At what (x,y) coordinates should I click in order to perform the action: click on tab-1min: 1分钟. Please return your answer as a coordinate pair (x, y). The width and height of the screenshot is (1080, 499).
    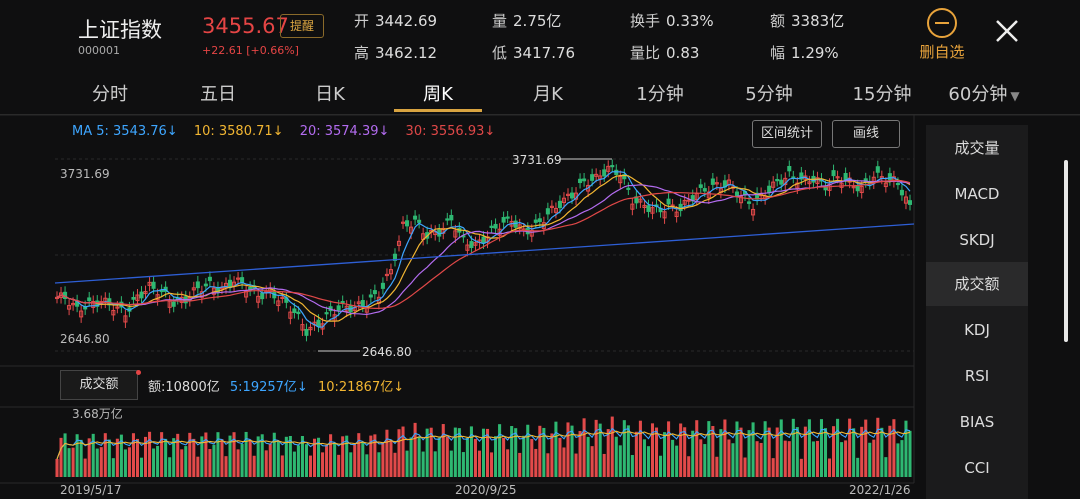
    Looking at the image, I should click on (660, 94).